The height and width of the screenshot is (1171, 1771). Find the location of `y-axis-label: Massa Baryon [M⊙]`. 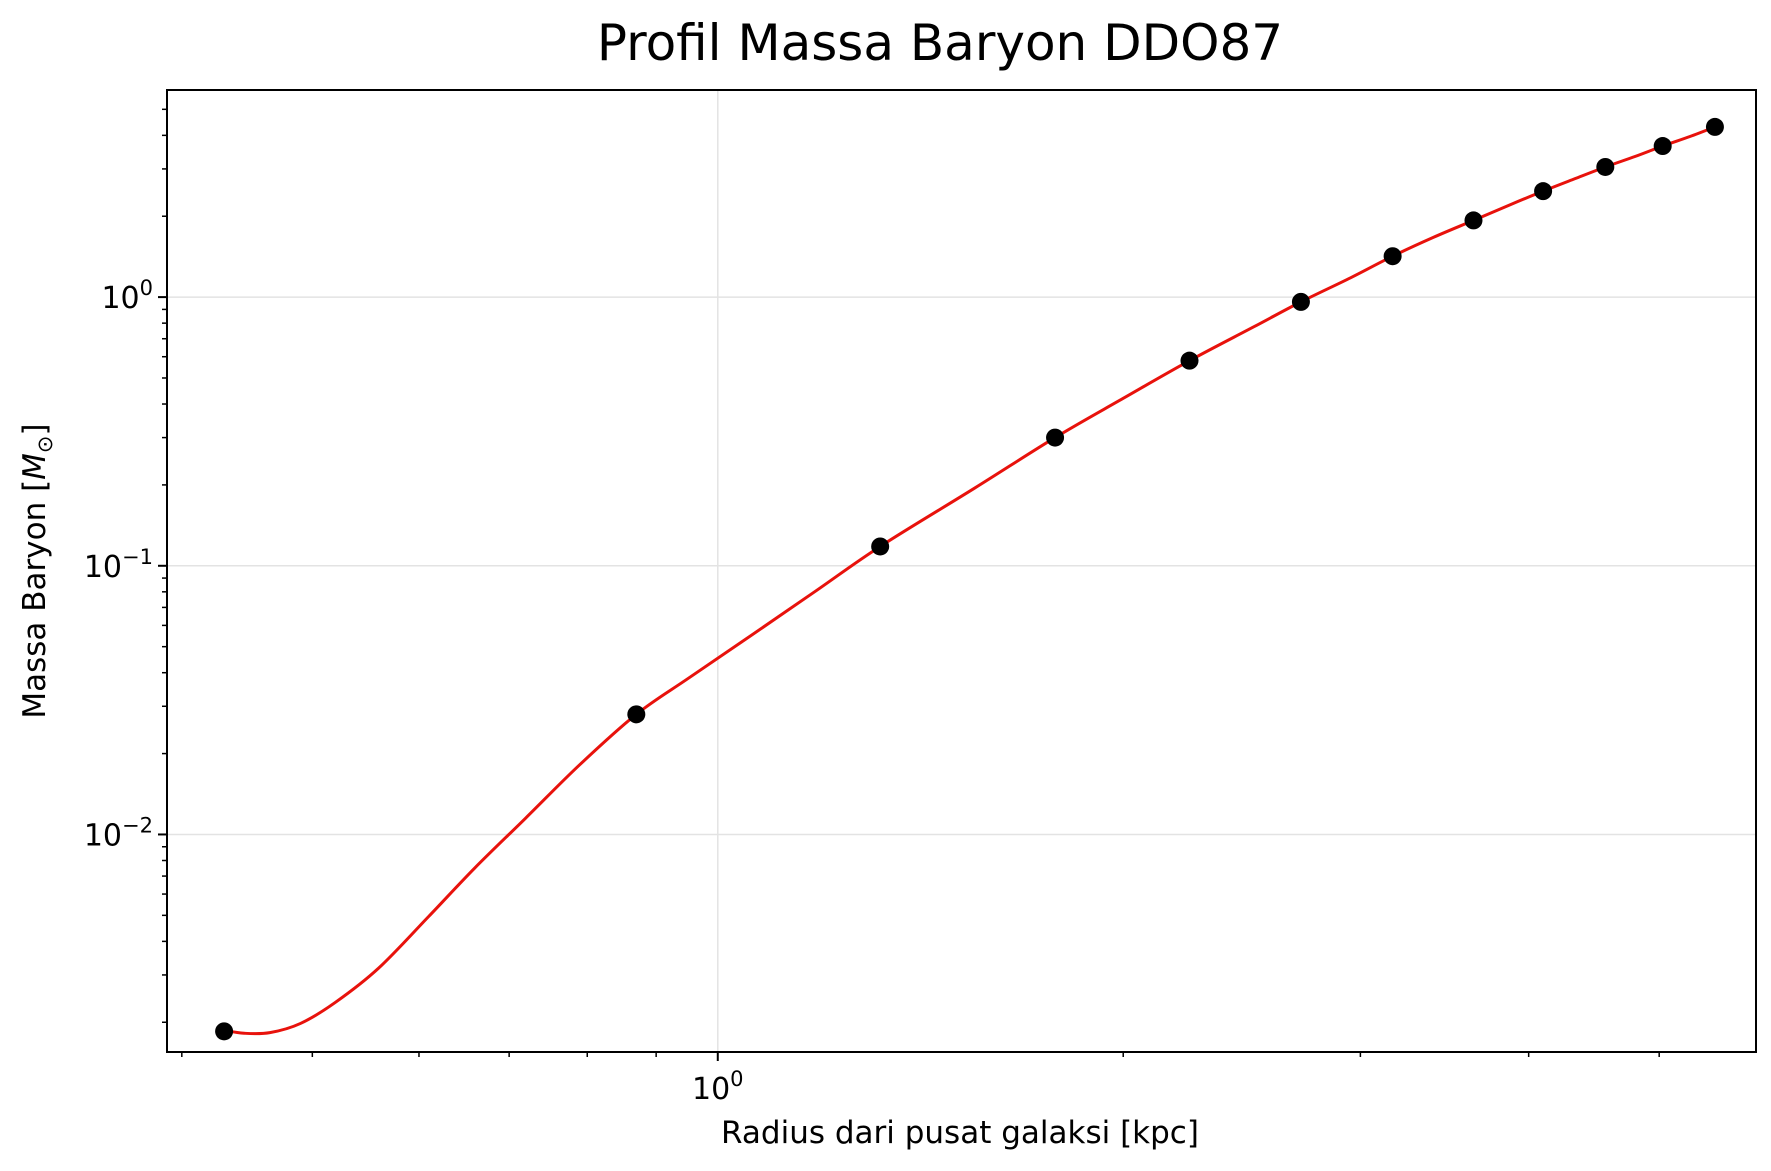

y-axis-label: Massa Baryon [M⊙] is located at coordinates (37, 570).